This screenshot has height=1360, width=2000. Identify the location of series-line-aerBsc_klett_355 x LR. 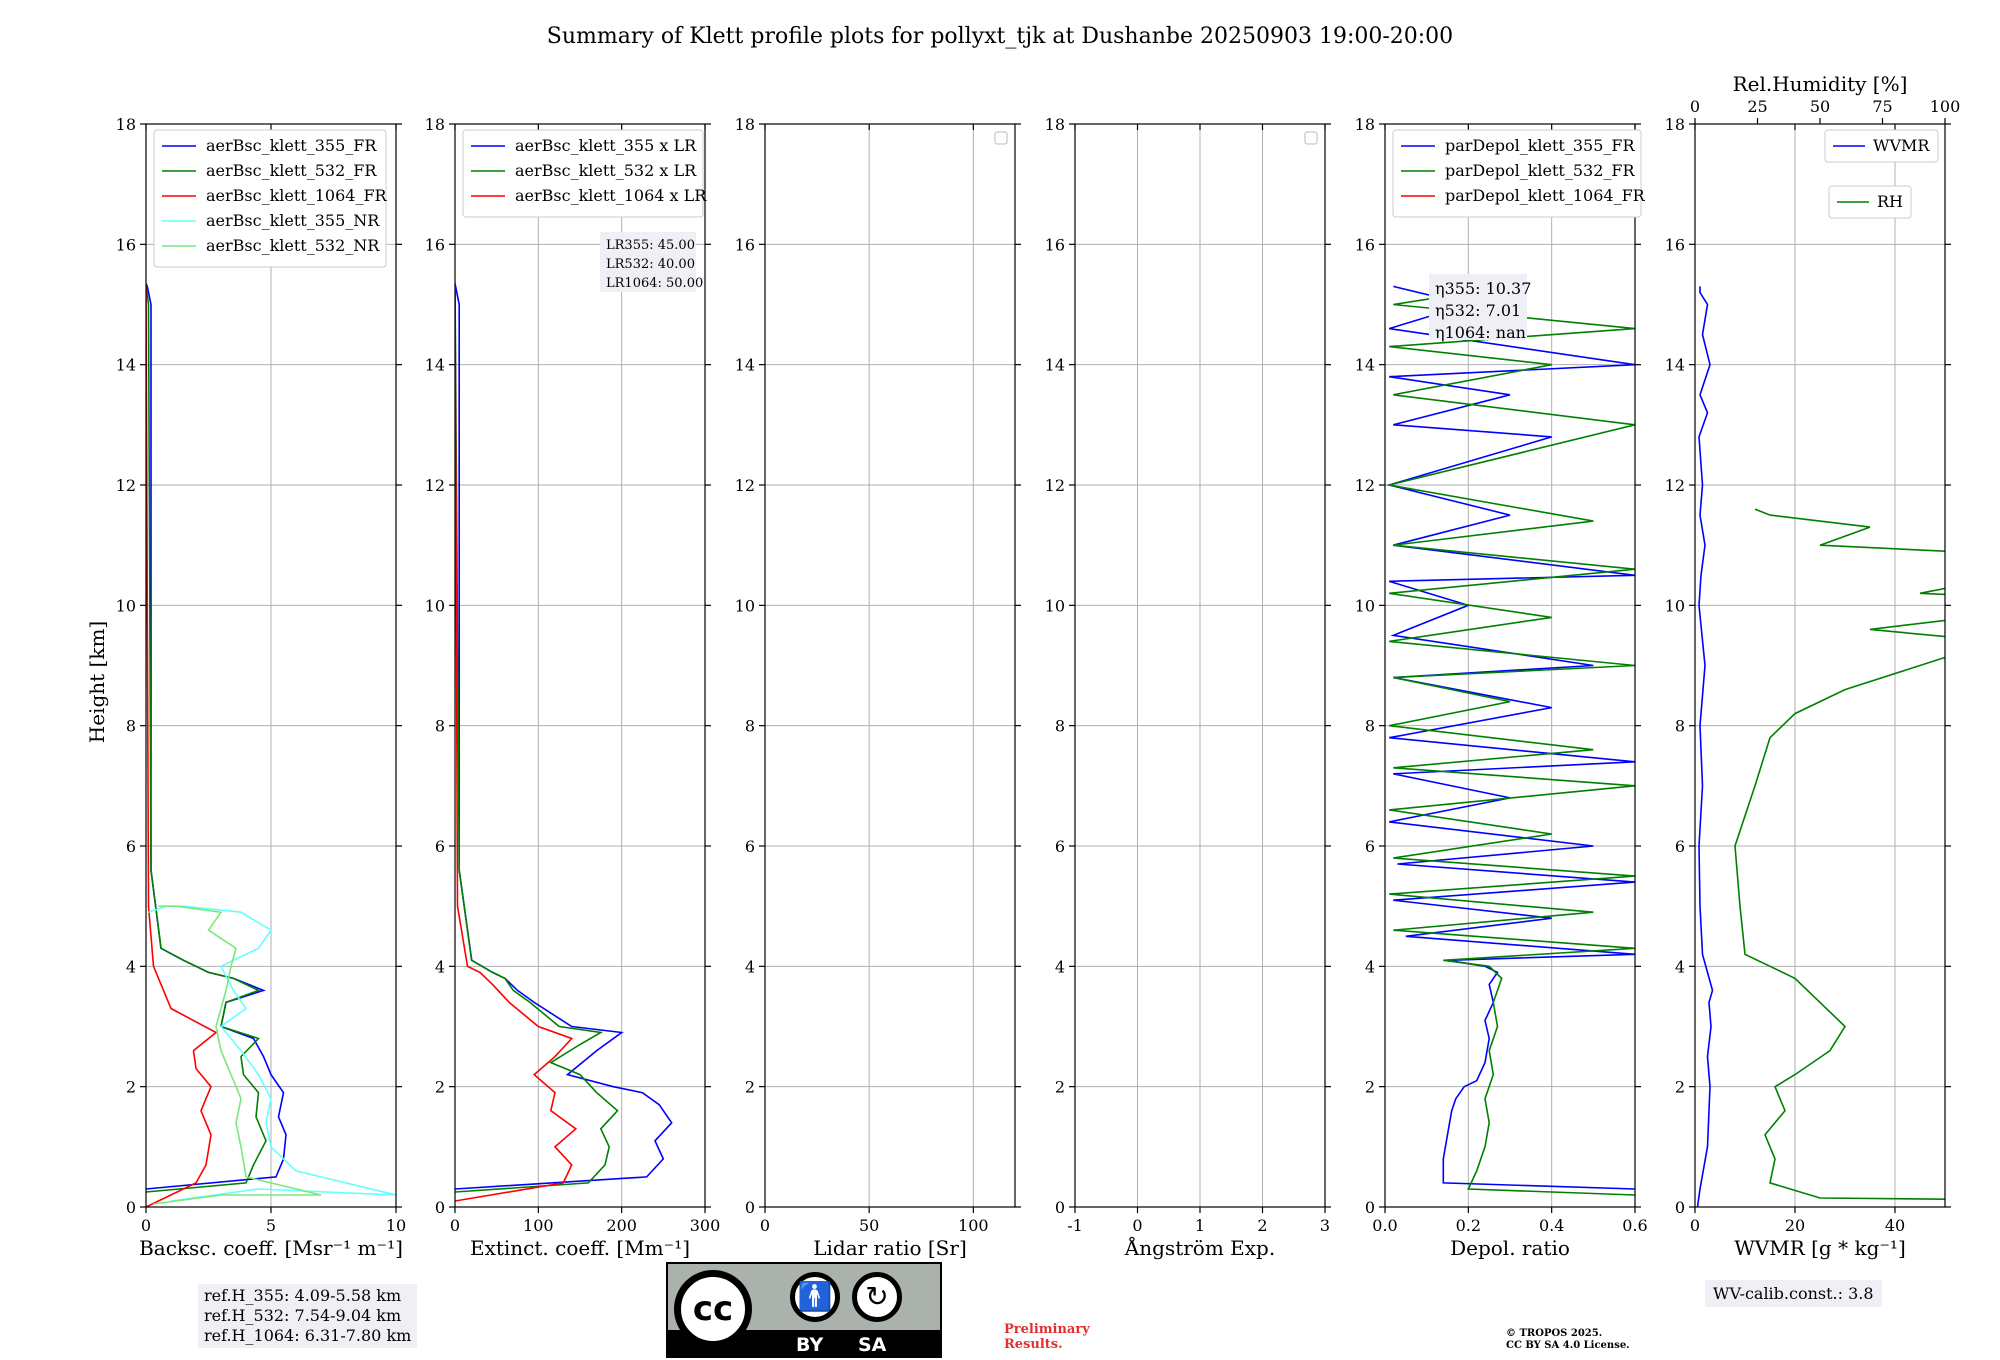
(564, 736).